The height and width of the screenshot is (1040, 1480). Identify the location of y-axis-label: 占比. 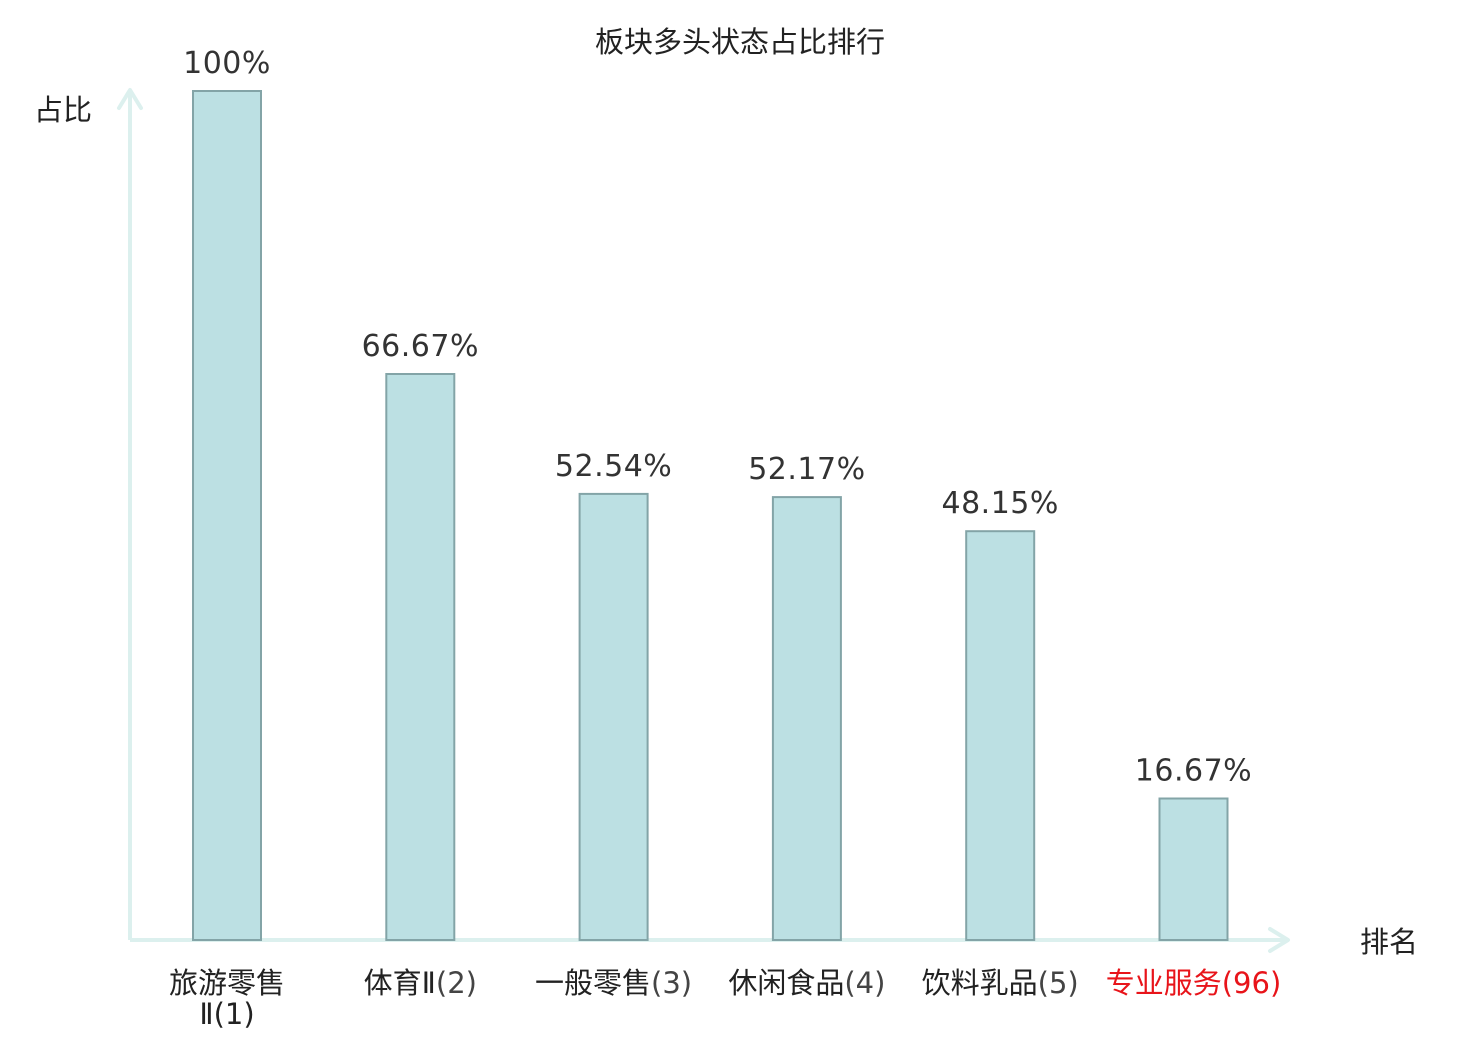
(63, 110).